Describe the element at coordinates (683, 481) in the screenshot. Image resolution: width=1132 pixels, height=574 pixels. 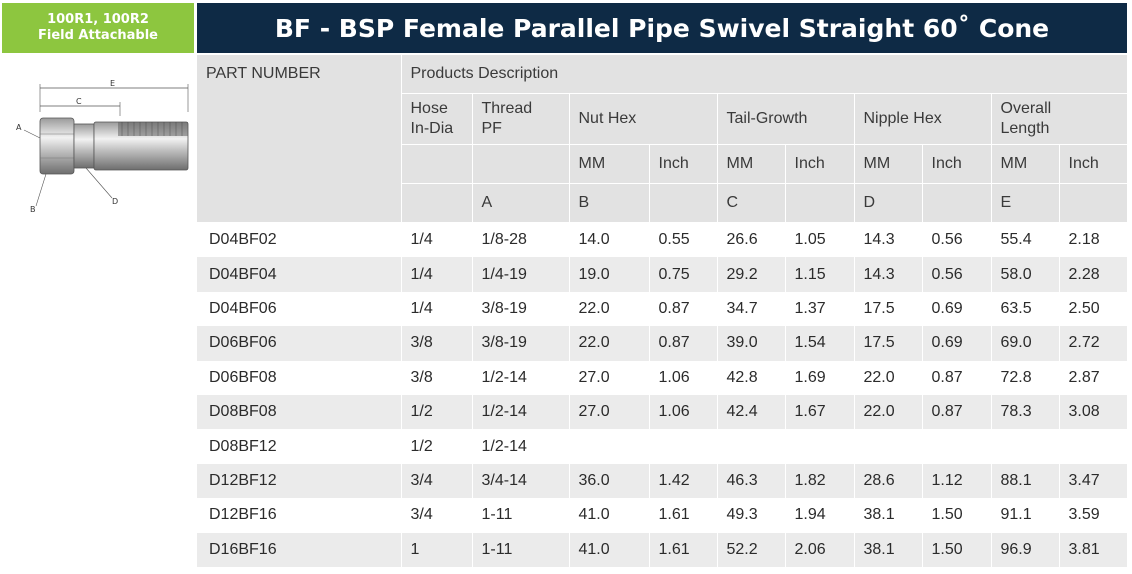
I see `cell-nut-hex-inch: 1.42` at that location.